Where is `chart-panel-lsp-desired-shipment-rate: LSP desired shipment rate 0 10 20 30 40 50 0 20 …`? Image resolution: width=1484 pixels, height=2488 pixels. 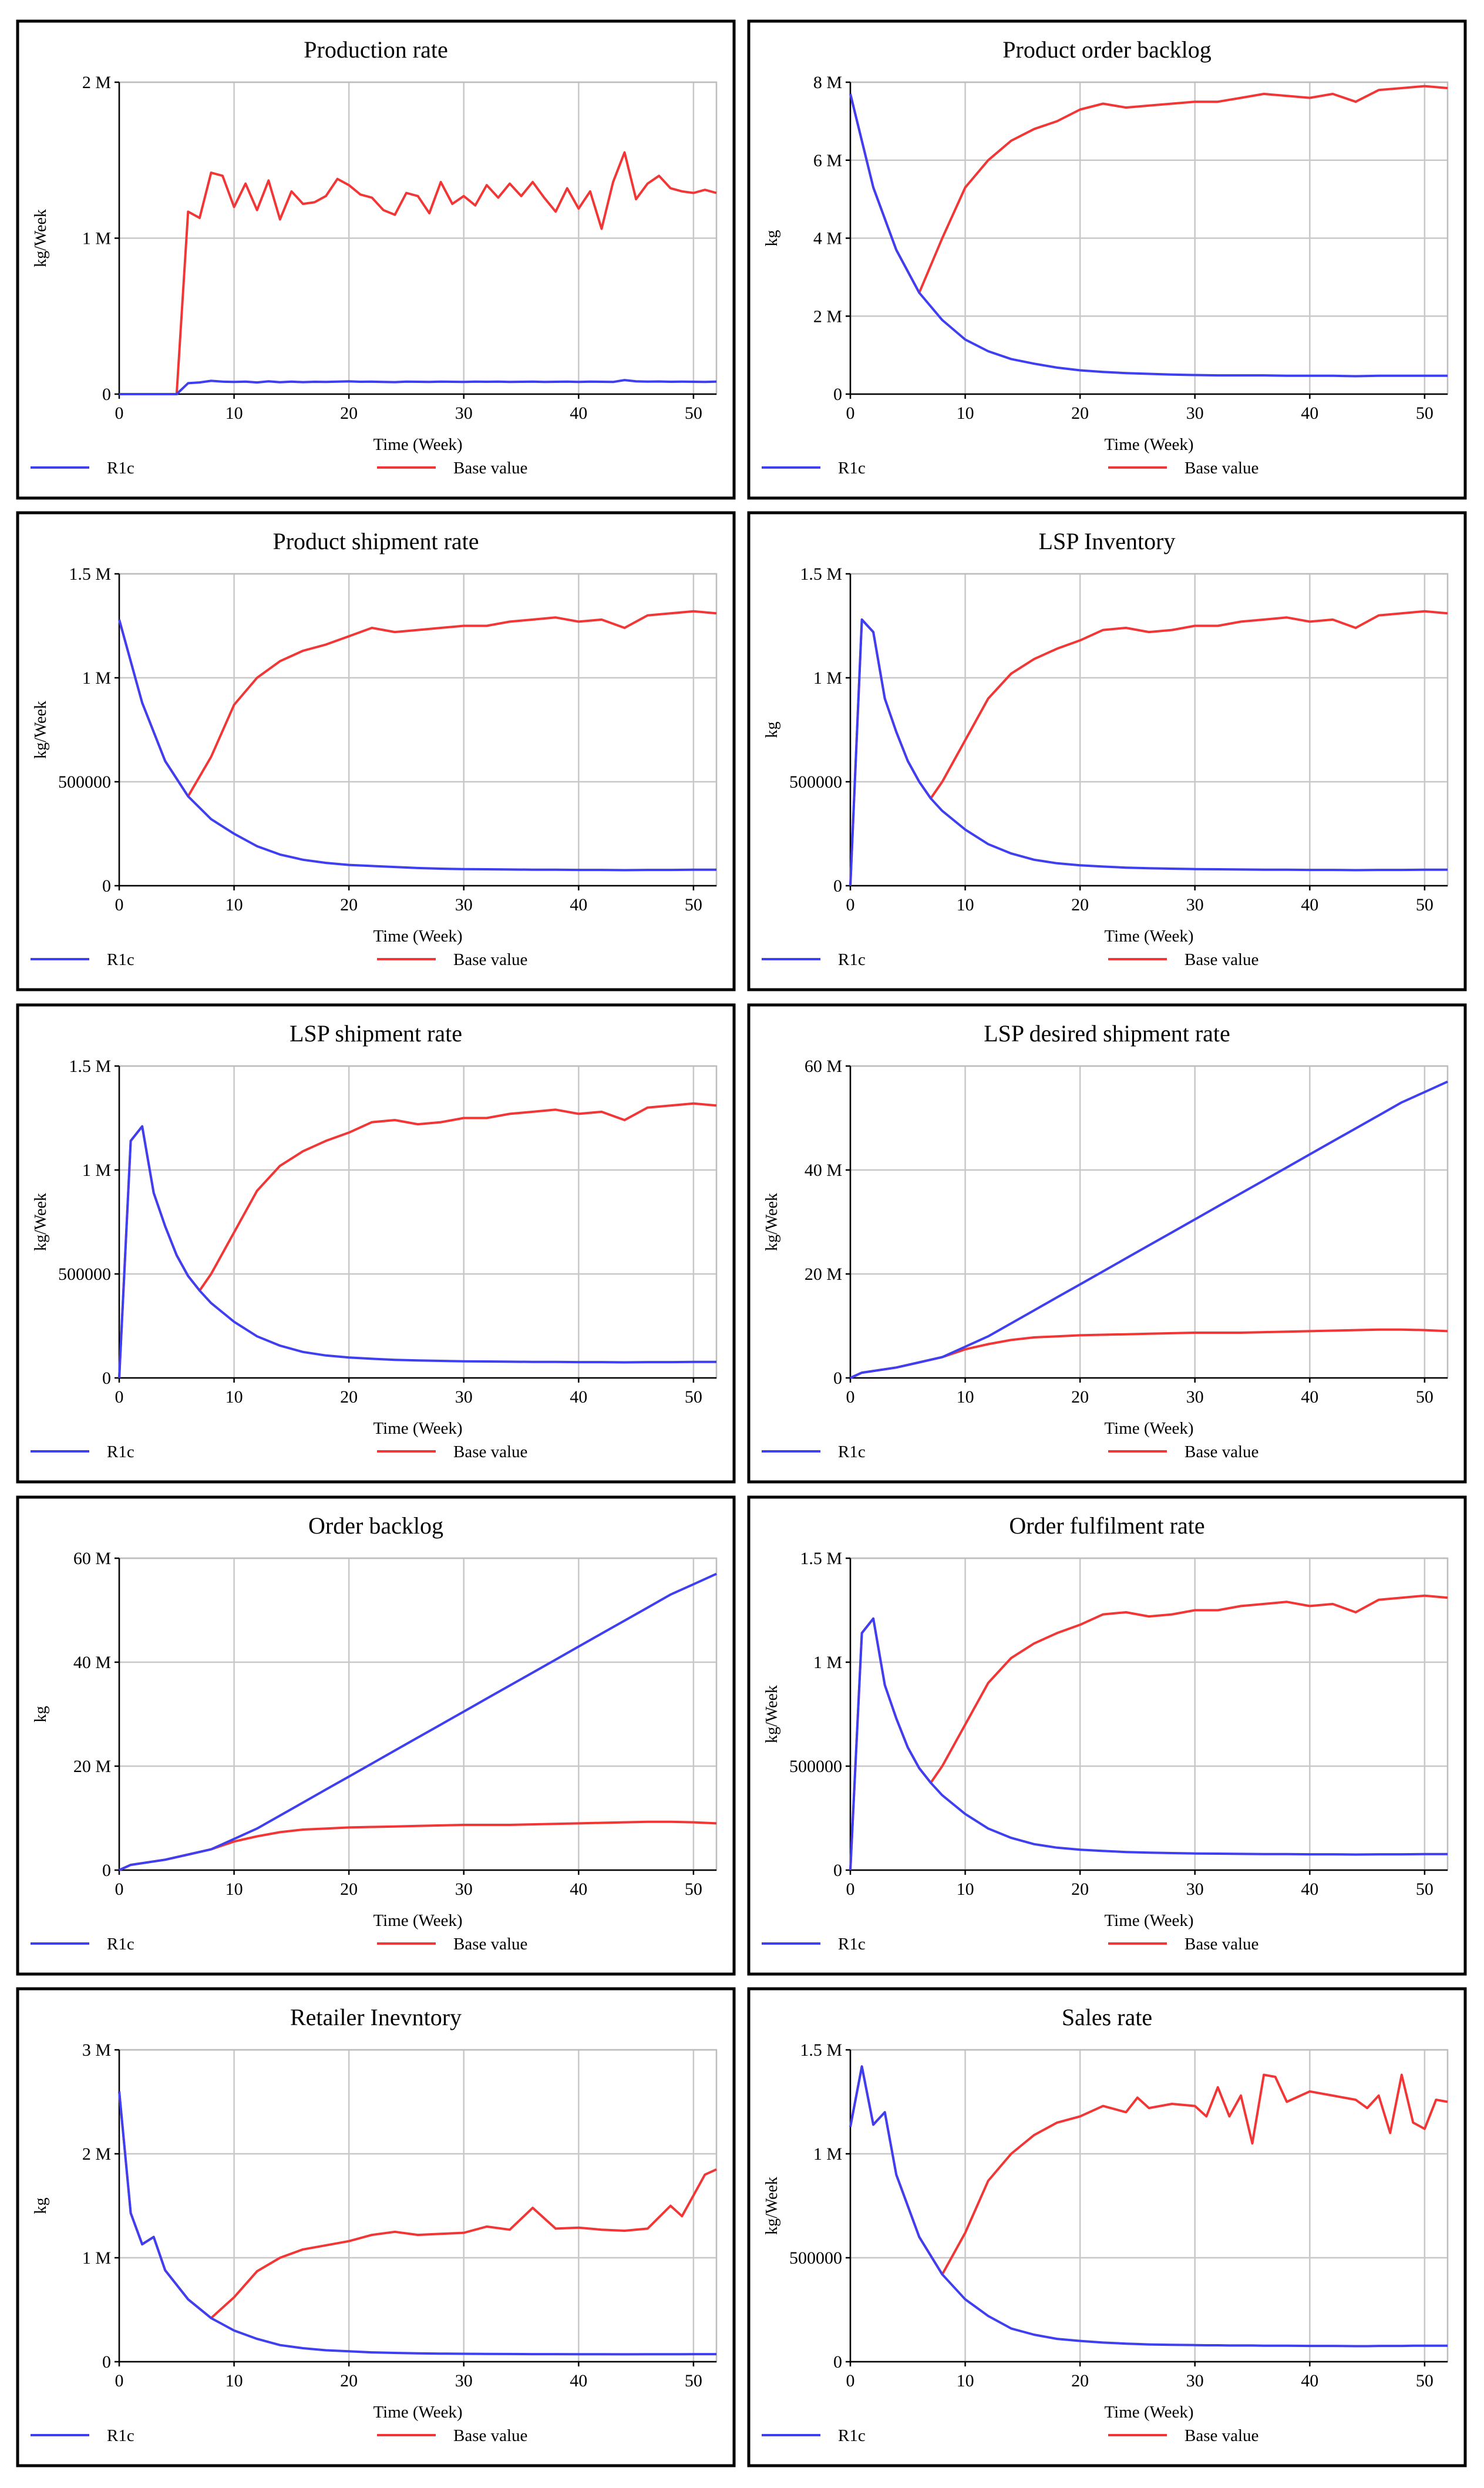 chart-panel-lsp-desired-shipment-rate: LSP desired shipment rate 0 10 20 30 40 50 0 20 … is located at coordinates (1107, 1243).